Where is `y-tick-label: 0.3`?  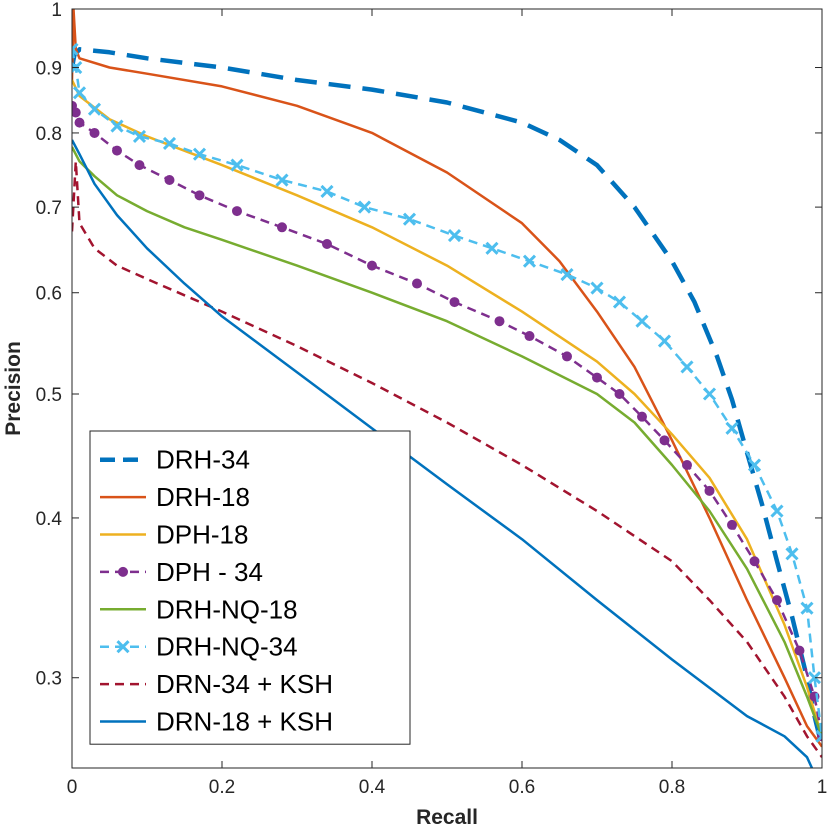
y-tick-label: 0.3 is located at coordinates (49, 679).